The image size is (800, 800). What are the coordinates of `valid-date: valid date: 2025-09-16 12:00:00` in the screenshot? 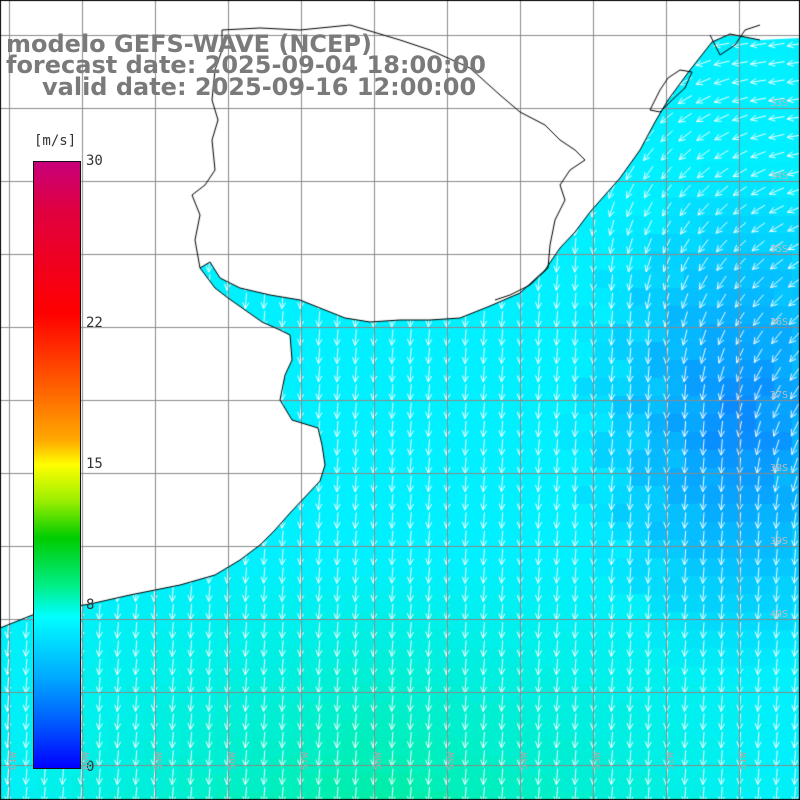 It's located at (259, 87).